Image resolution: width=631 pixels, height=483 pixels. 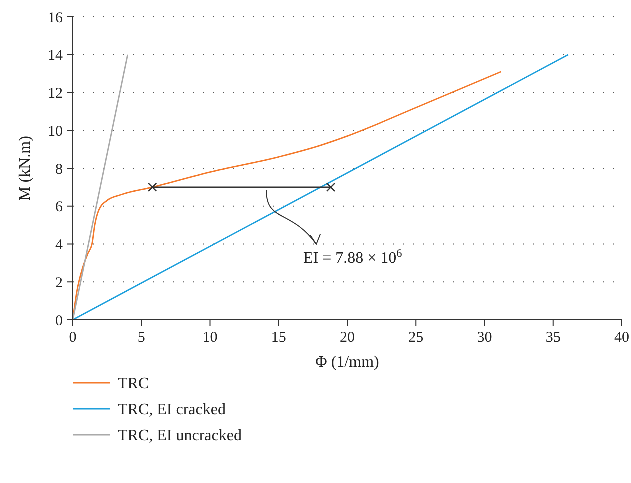 What do you see at coordinates (25, 168) in the screenshot?
I see `y-axis-title: M (kN.m)` at bounding box center [25, 168].